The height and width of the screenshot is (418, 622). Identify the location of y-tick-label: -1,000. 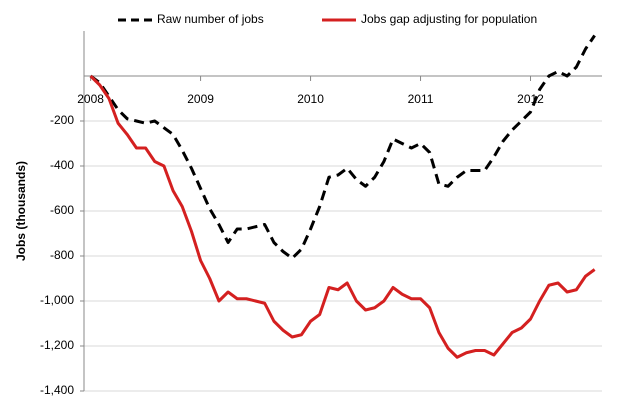
(57, 300).